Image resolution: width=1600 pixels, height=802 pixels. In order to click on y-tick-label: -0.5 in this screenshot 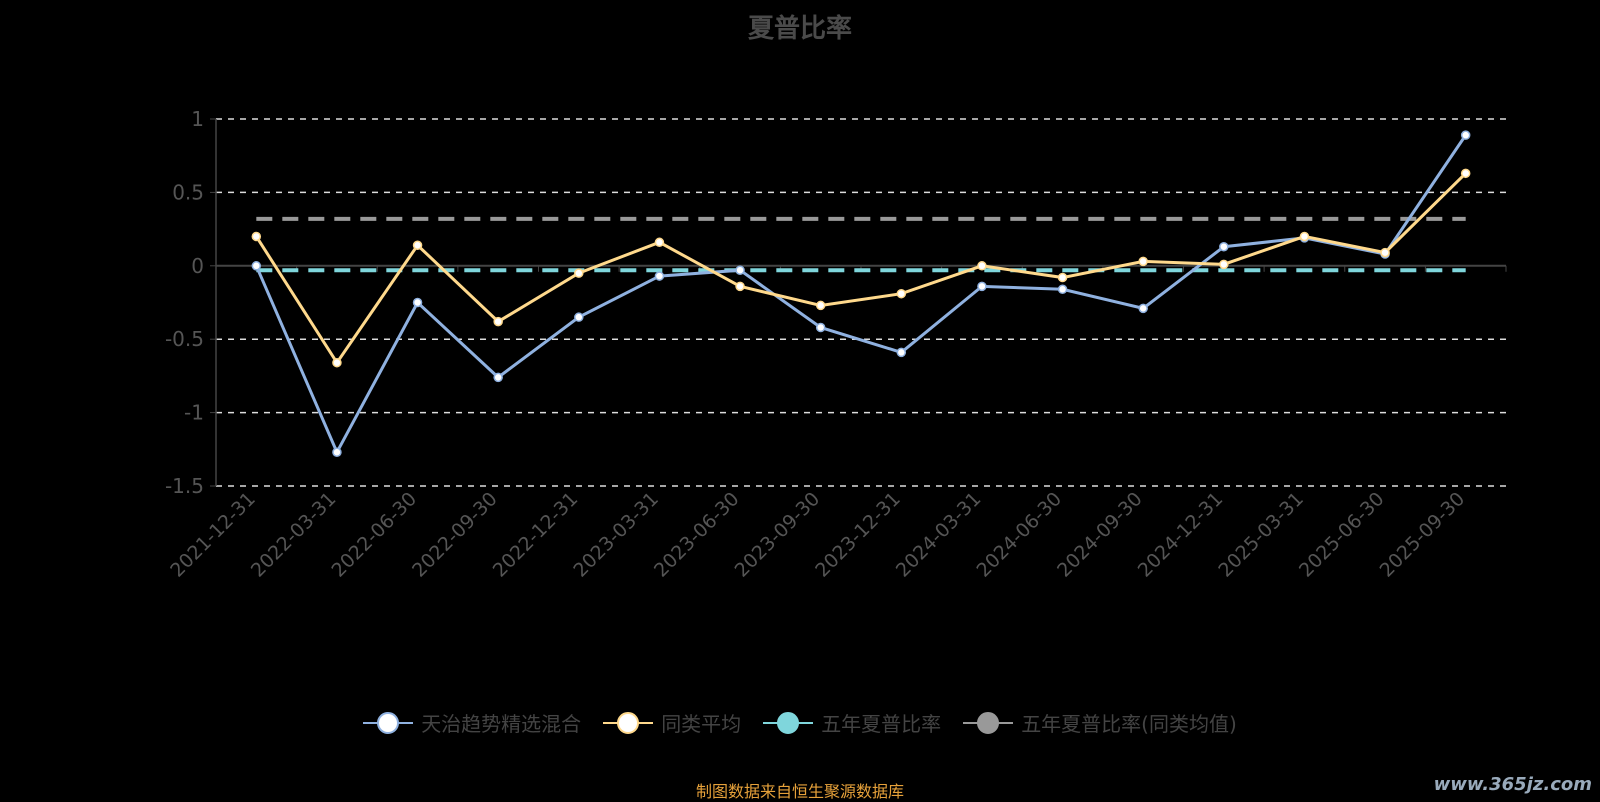, I will do `click(184, 339)`.